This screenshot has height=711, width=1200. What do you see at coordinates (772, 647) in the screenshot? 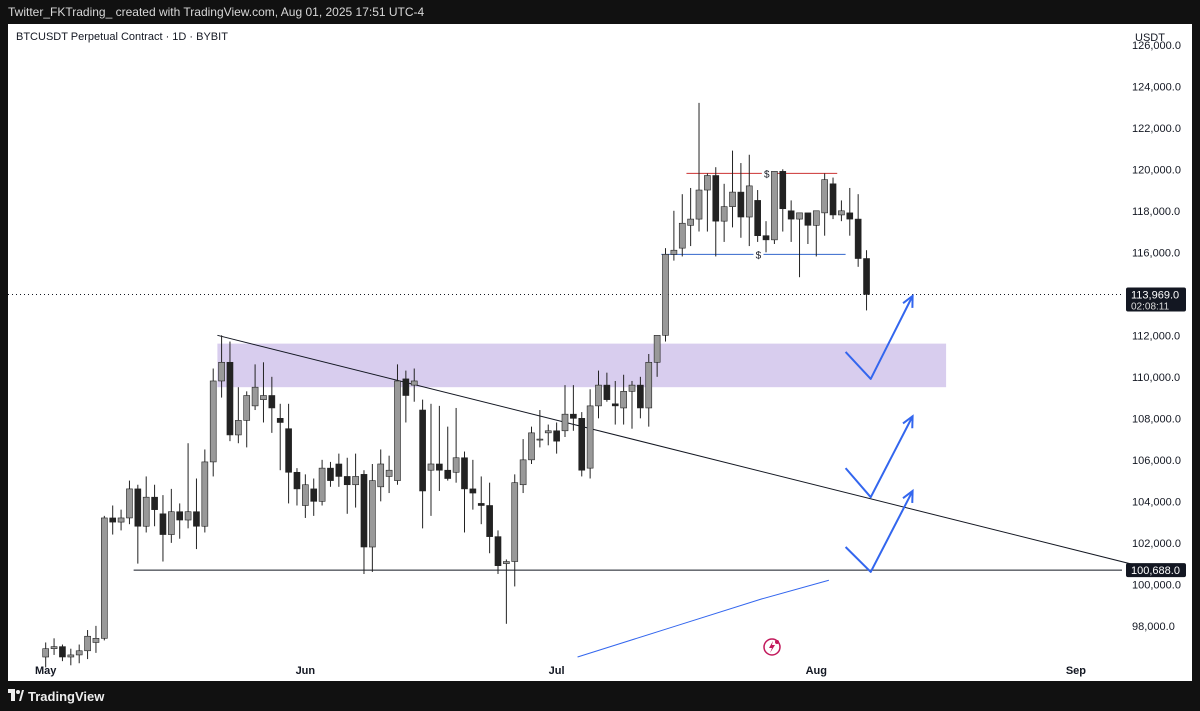
I see `lightning-icon` at bounding box center [772, 647].